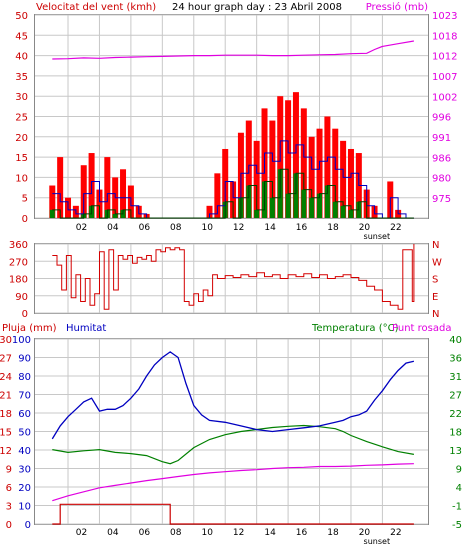  What do you see at coordinates (6, 340) in the screenshot?
I see `rain-y-tick: 30` at bounding box center [6, 340].